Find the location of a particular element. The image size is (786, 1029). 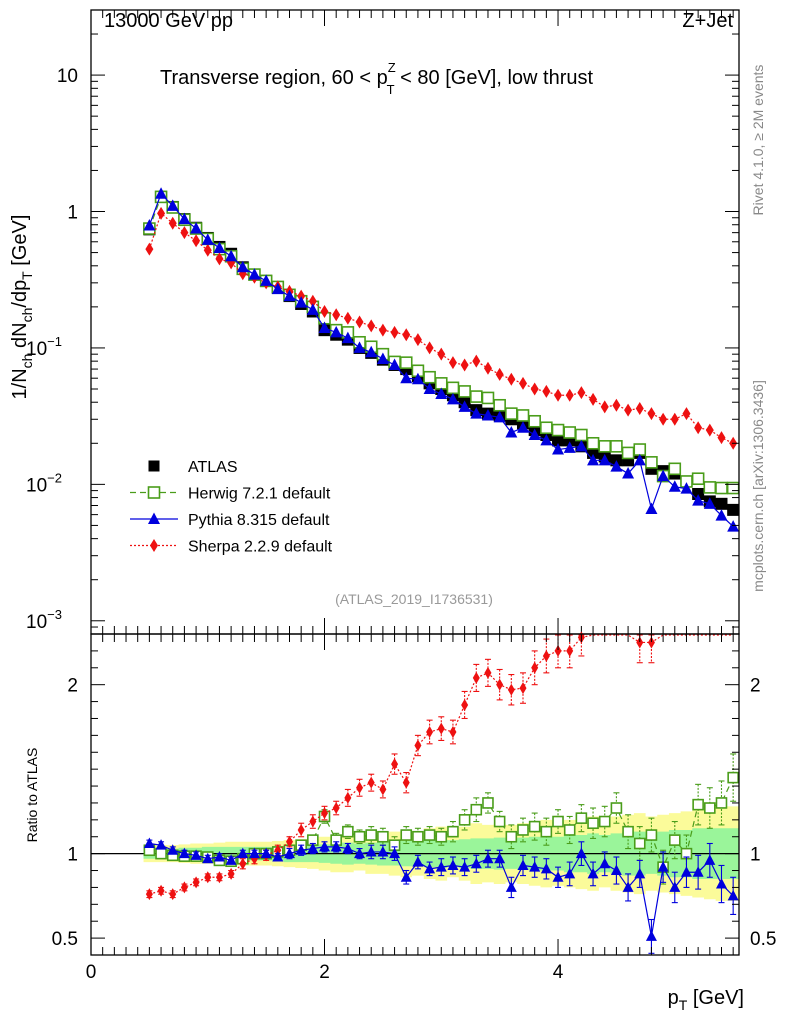

ratio-ylabel: Ratio to ATLAS is located at coordinates (32, 795).